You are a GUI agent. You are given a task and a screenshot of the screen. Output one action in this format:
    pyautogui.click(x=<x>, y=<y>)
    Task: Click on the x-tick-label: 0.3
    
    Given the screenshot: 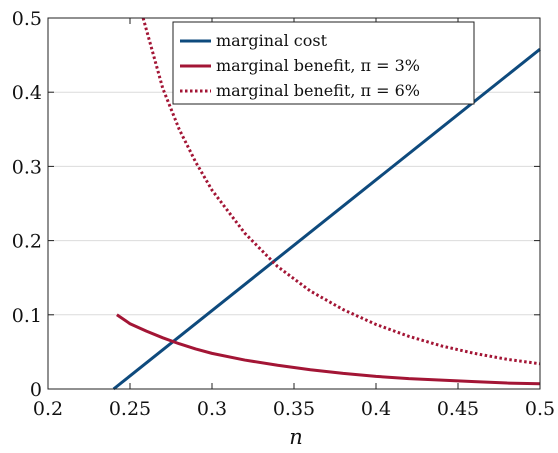 What is the action you would take?
    pyautogui.click(x=212, y=409)
    